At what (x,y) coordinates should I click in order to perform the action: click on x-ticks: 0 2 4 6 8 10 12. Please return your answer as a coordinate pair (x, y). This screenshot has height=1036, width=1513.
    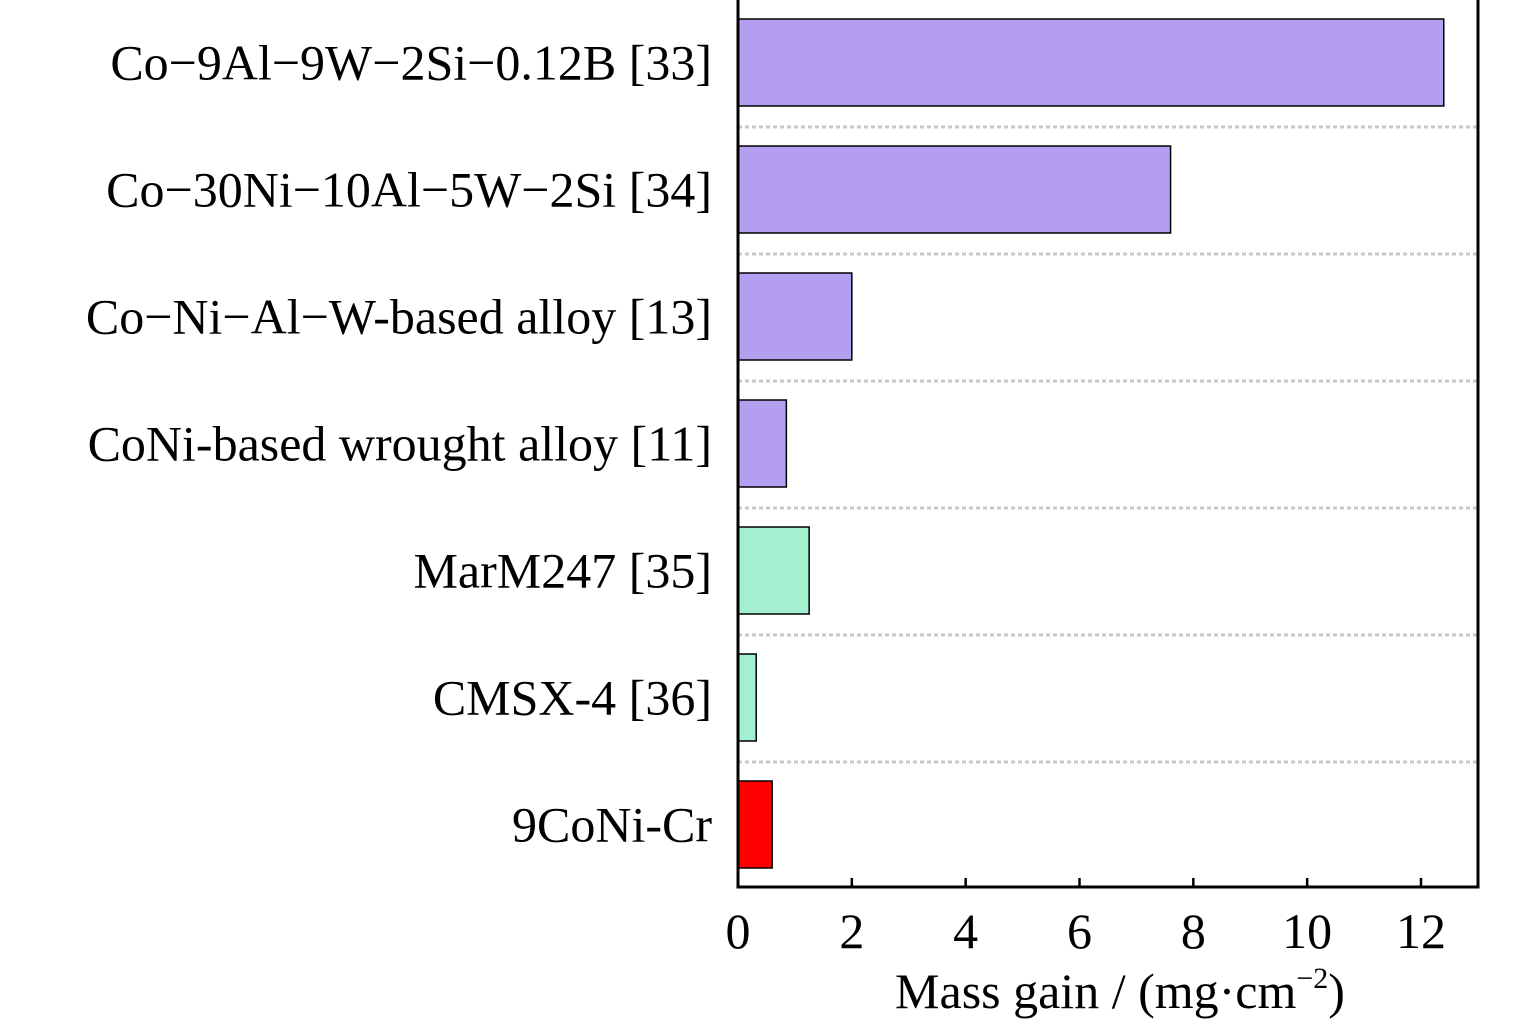
    Looking at the image, I should click on (1086, 918).